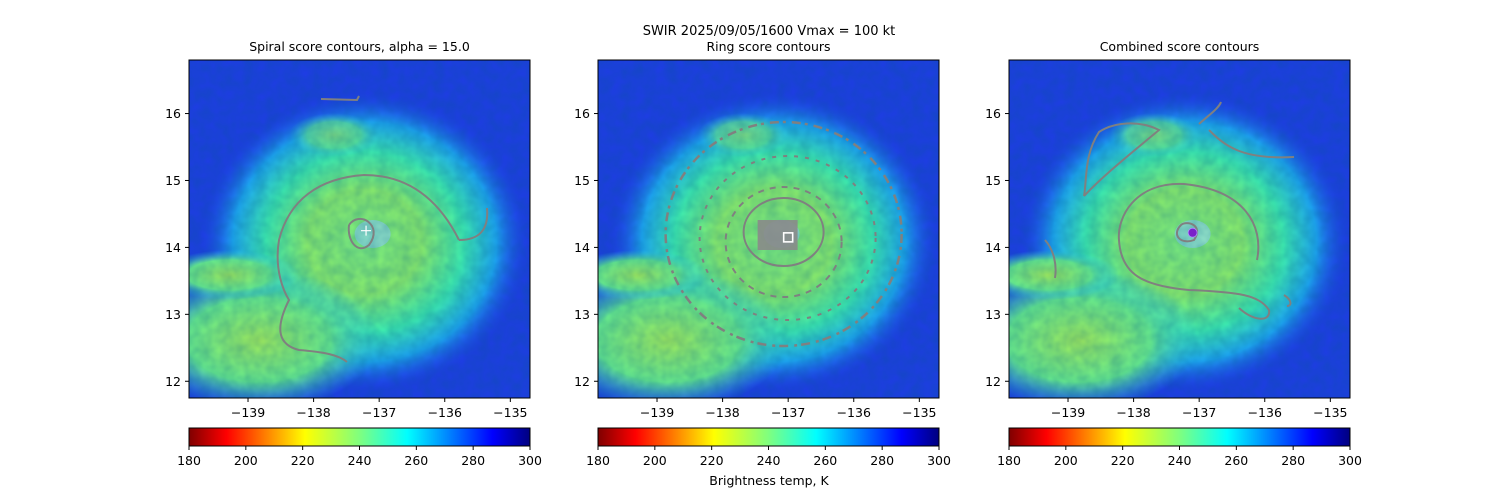 Image resolution: width=1500 pixels, height=500 pixels. Describe the element at coordinates (769, 31) in the screenshot. I see `figure-suptitle: SWIR 2025/09/05/1600 Vmax = 100 kt` at that location.